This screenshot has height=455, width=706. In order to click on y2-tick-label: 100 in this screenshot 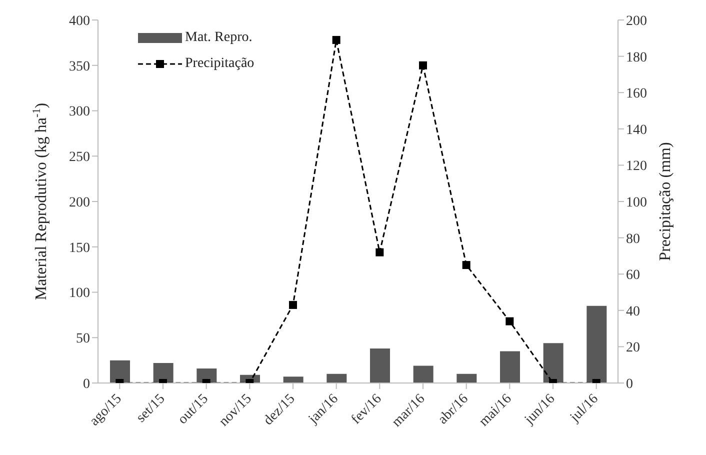, I will do `click(636, 202)`.